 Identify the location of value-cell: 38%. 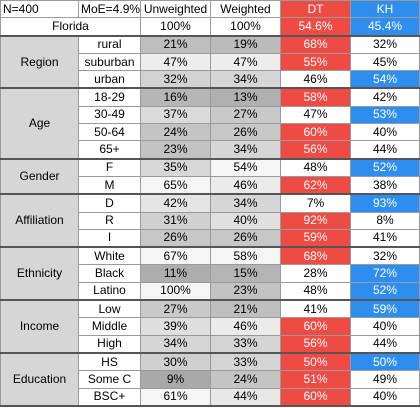
(385, 185).